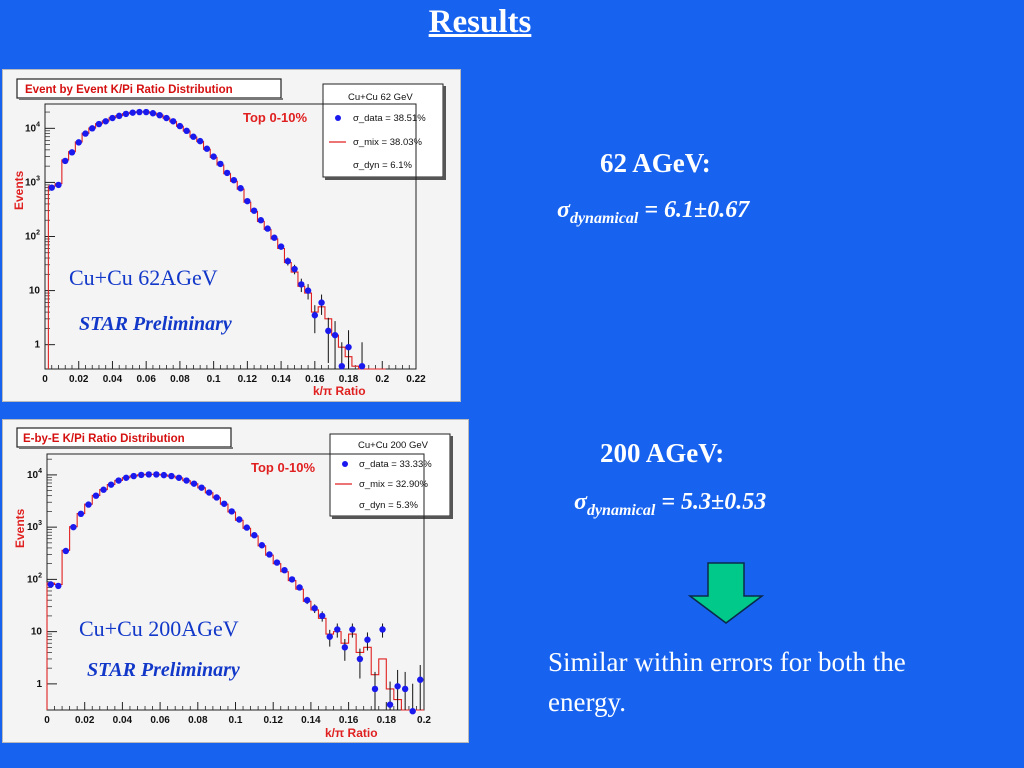 The width and height of the screenshot is (1024, 768). Describe the element at coordinates (45, 379) in the screenshot. I see `x-tick-label: 0` at that location.